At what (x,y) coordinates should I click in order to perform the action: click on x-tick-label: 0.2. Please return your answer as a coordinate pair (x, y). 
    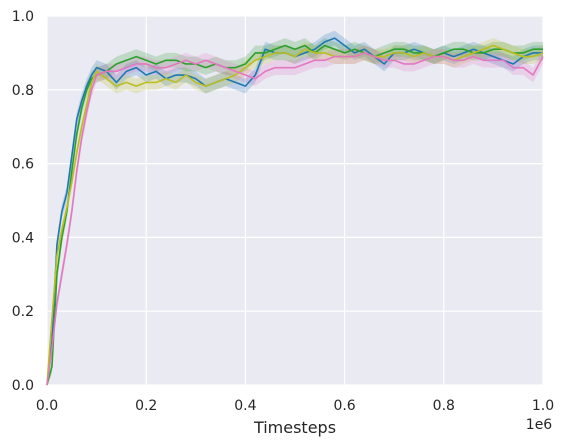
    Looking at the image, I should click on (146, 406).